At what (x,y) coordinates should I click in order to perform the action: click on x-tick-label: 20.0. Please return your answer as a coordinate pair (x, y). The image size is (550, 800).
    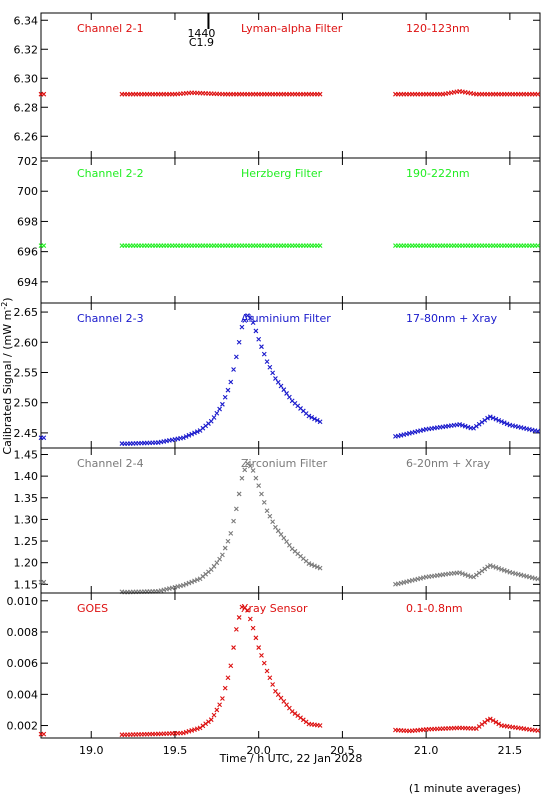
    Looking at the image, I should click on (258, 750).